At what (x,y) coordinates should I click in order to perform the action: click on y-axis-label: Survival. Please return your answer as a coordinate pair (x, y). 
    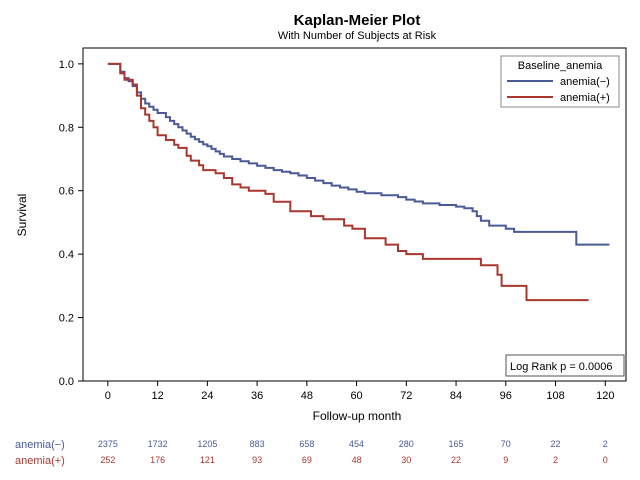
    Looking at the image, I should click on (22, 215).